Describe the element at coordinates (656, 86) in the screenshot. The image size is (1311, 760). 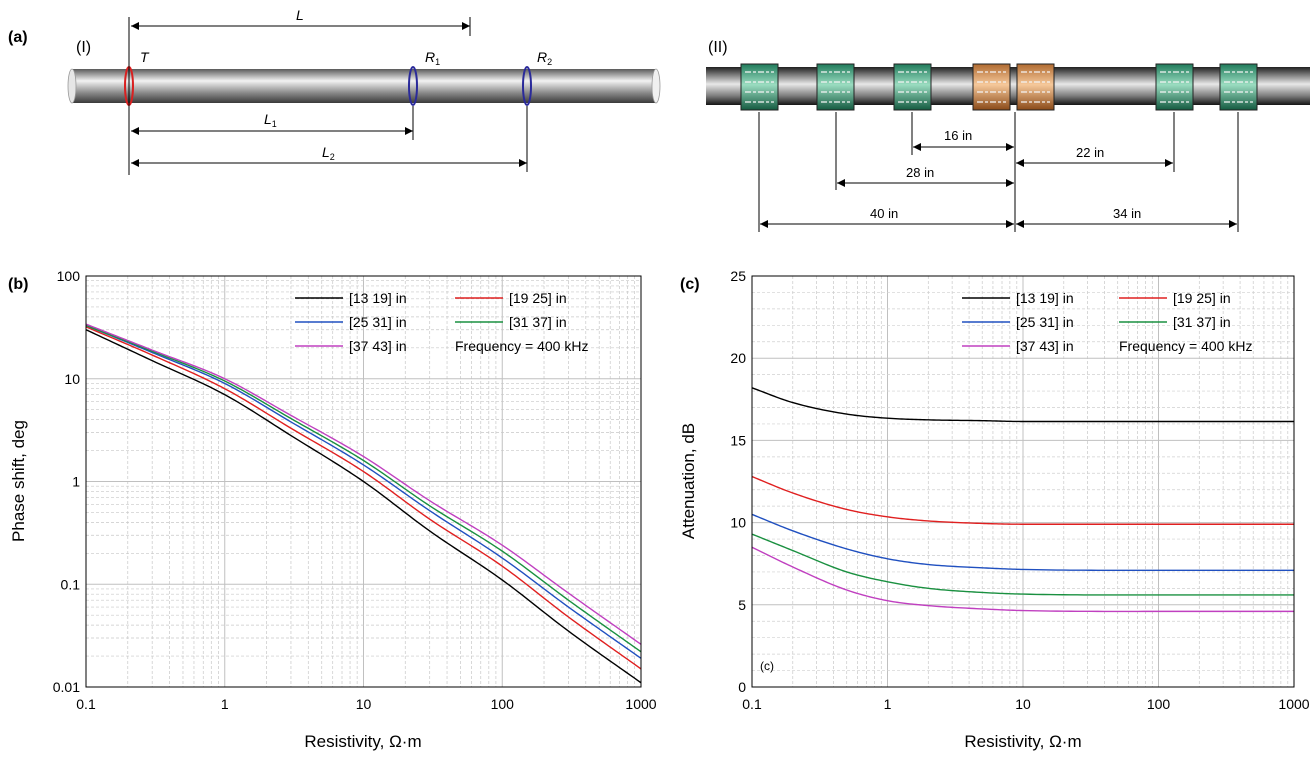
I see `tool-end-right` at that location.